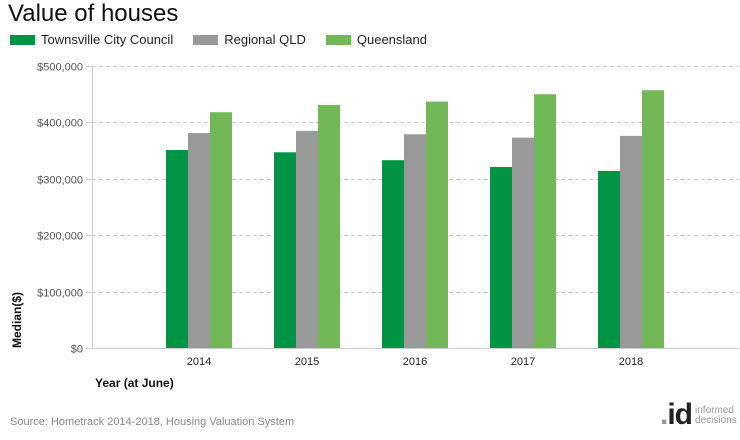 The image size is (740, 440). Describe the element at coordinates (60, 124) in the screenshot. I see `y-tick-label: $400,000` at that location.